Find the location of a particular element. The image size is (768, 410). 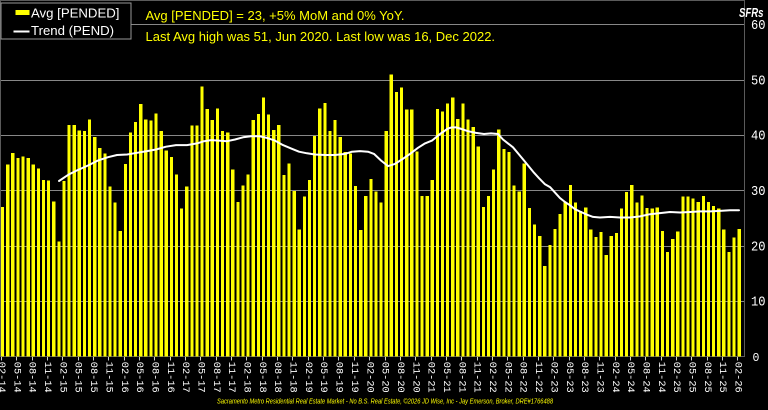

svg-text: 02-15 is located at coordinates (62, 377).